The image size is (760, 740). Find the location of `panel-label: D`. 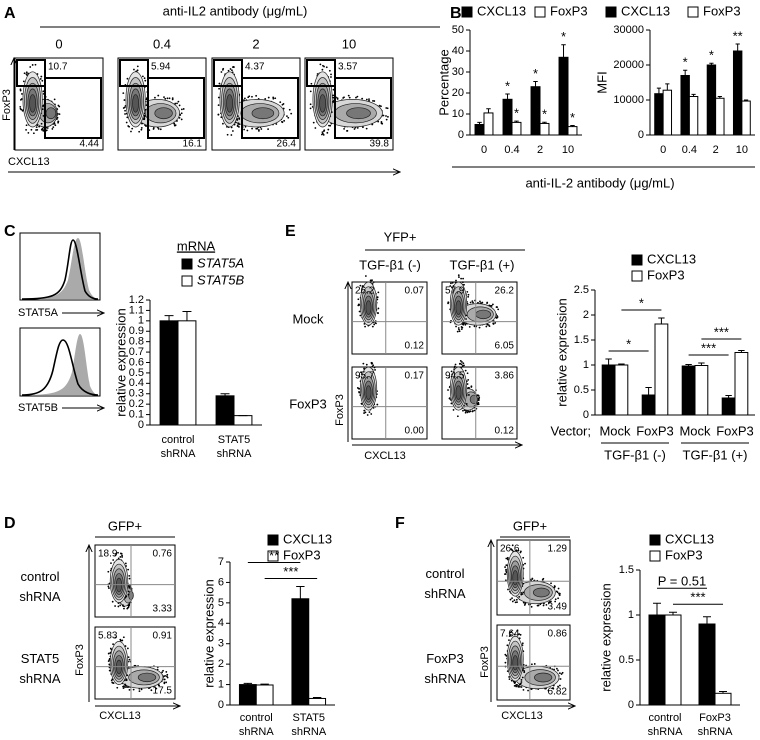

panel-label: D is located at coordinates (10, 523).